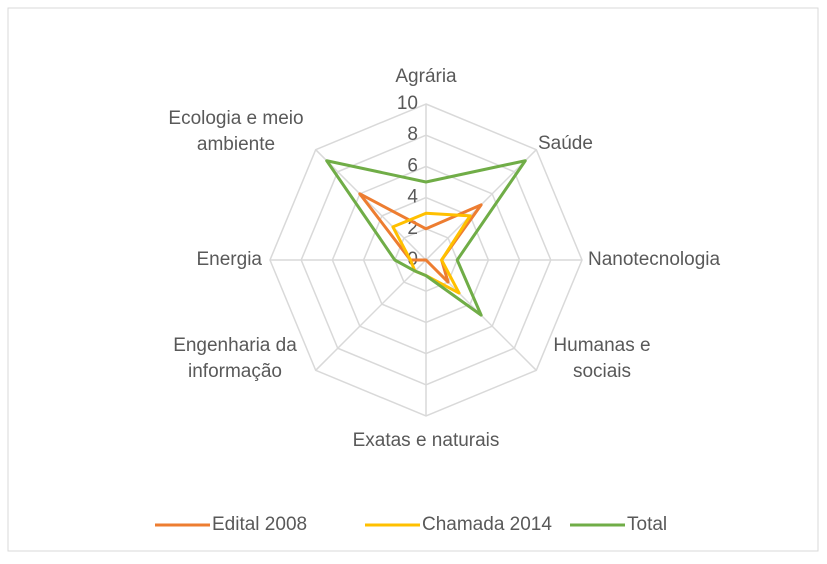  What do you see at coordinates (412, 134) in the screenshot?
I see `r-tick-label: 8` at bounding box center [412, 134].